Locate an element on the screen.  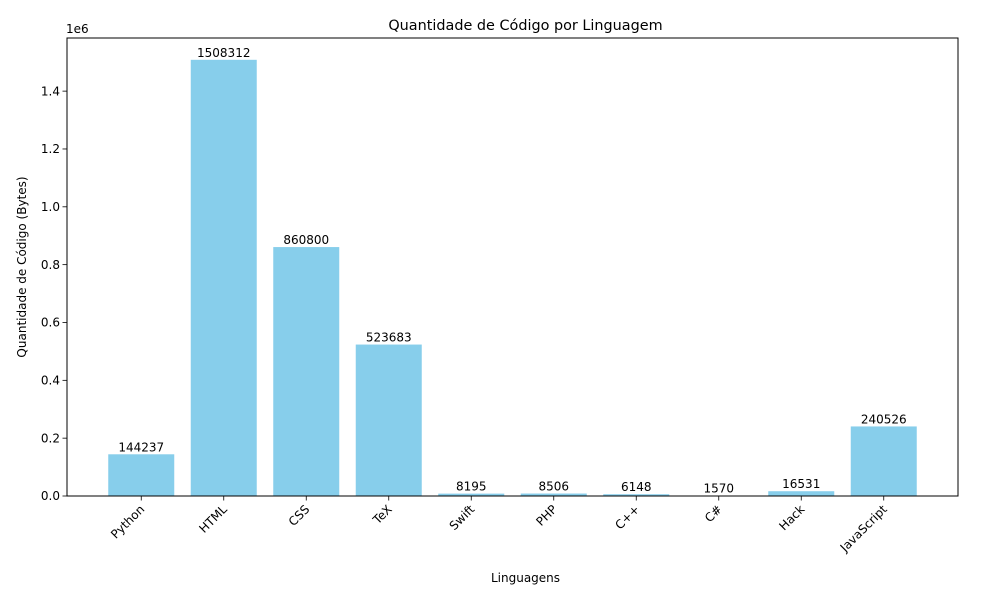
x-tick-label-tex: TeX is located at coordinates (381, 514).